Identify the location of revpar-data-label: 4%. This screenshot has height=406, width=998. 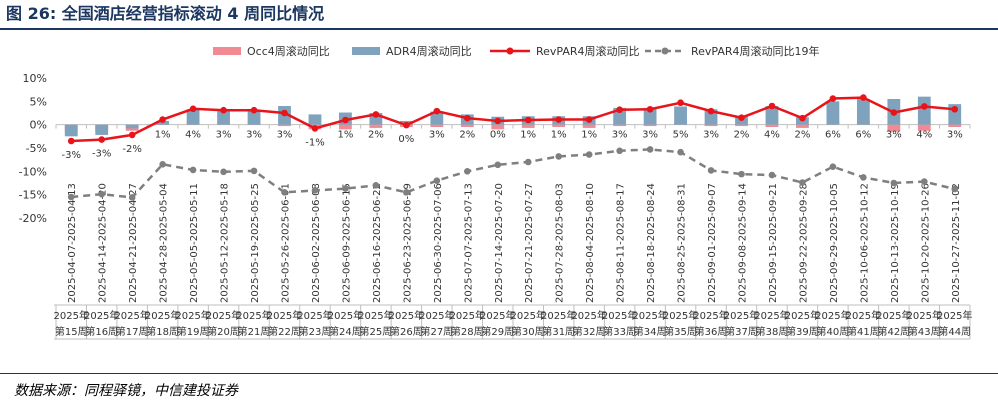
(924, 135).